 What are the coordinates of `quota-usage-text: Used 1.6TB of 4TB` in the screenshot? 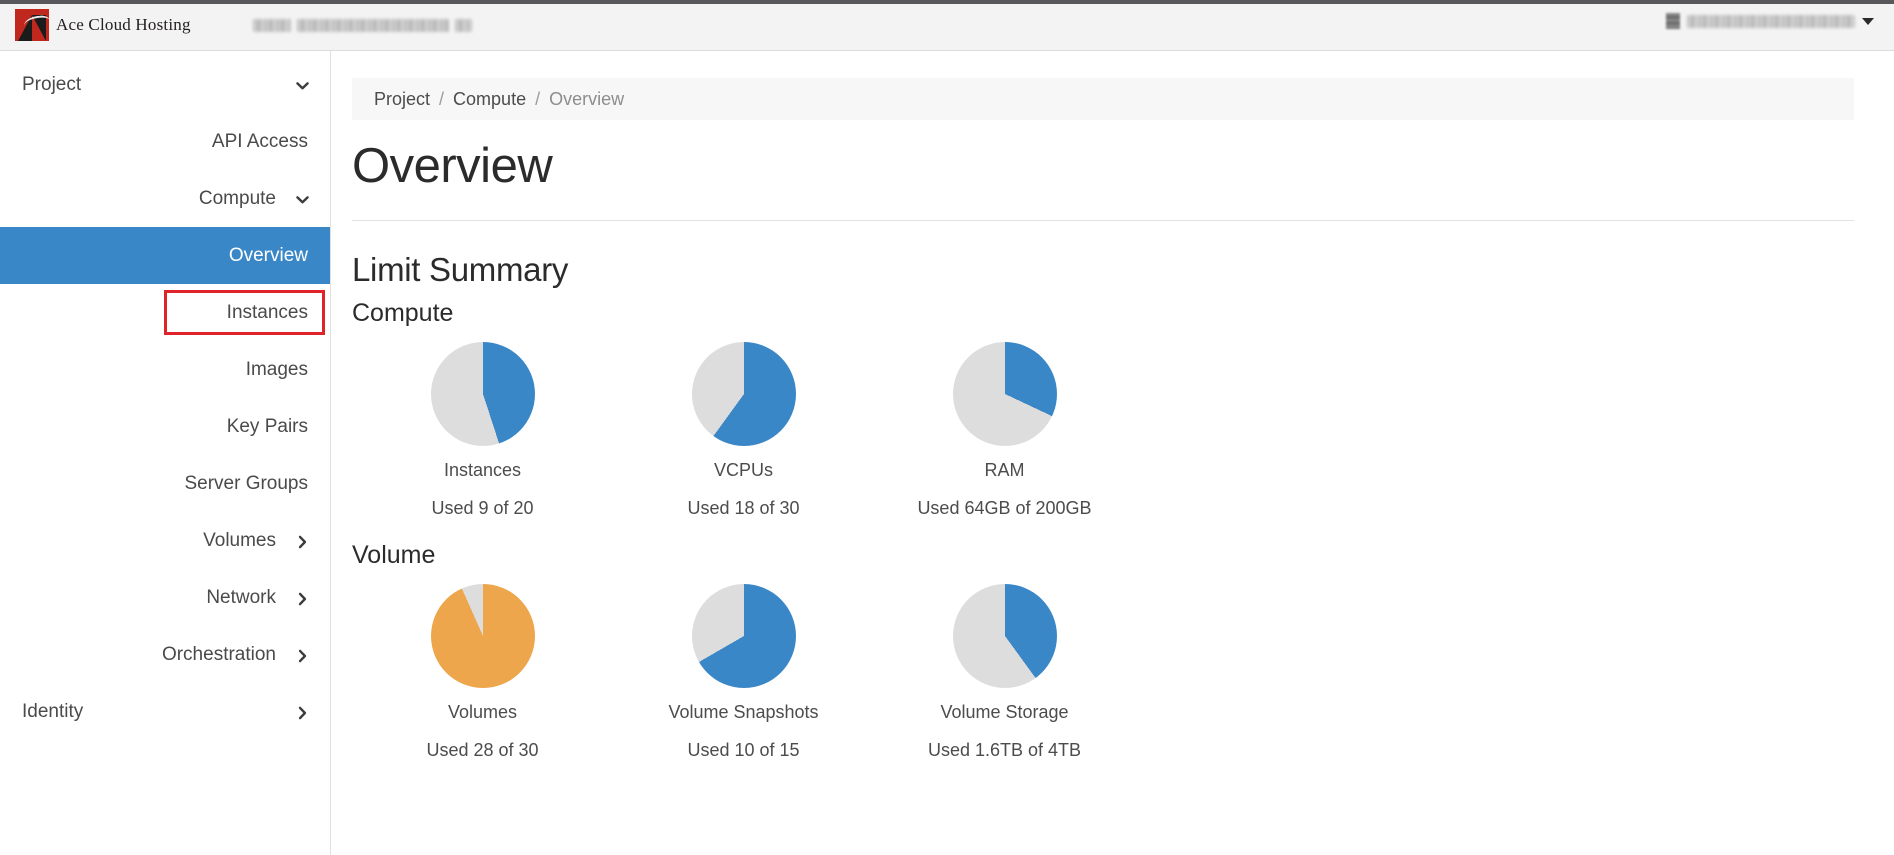 It's located at (1004, 750).